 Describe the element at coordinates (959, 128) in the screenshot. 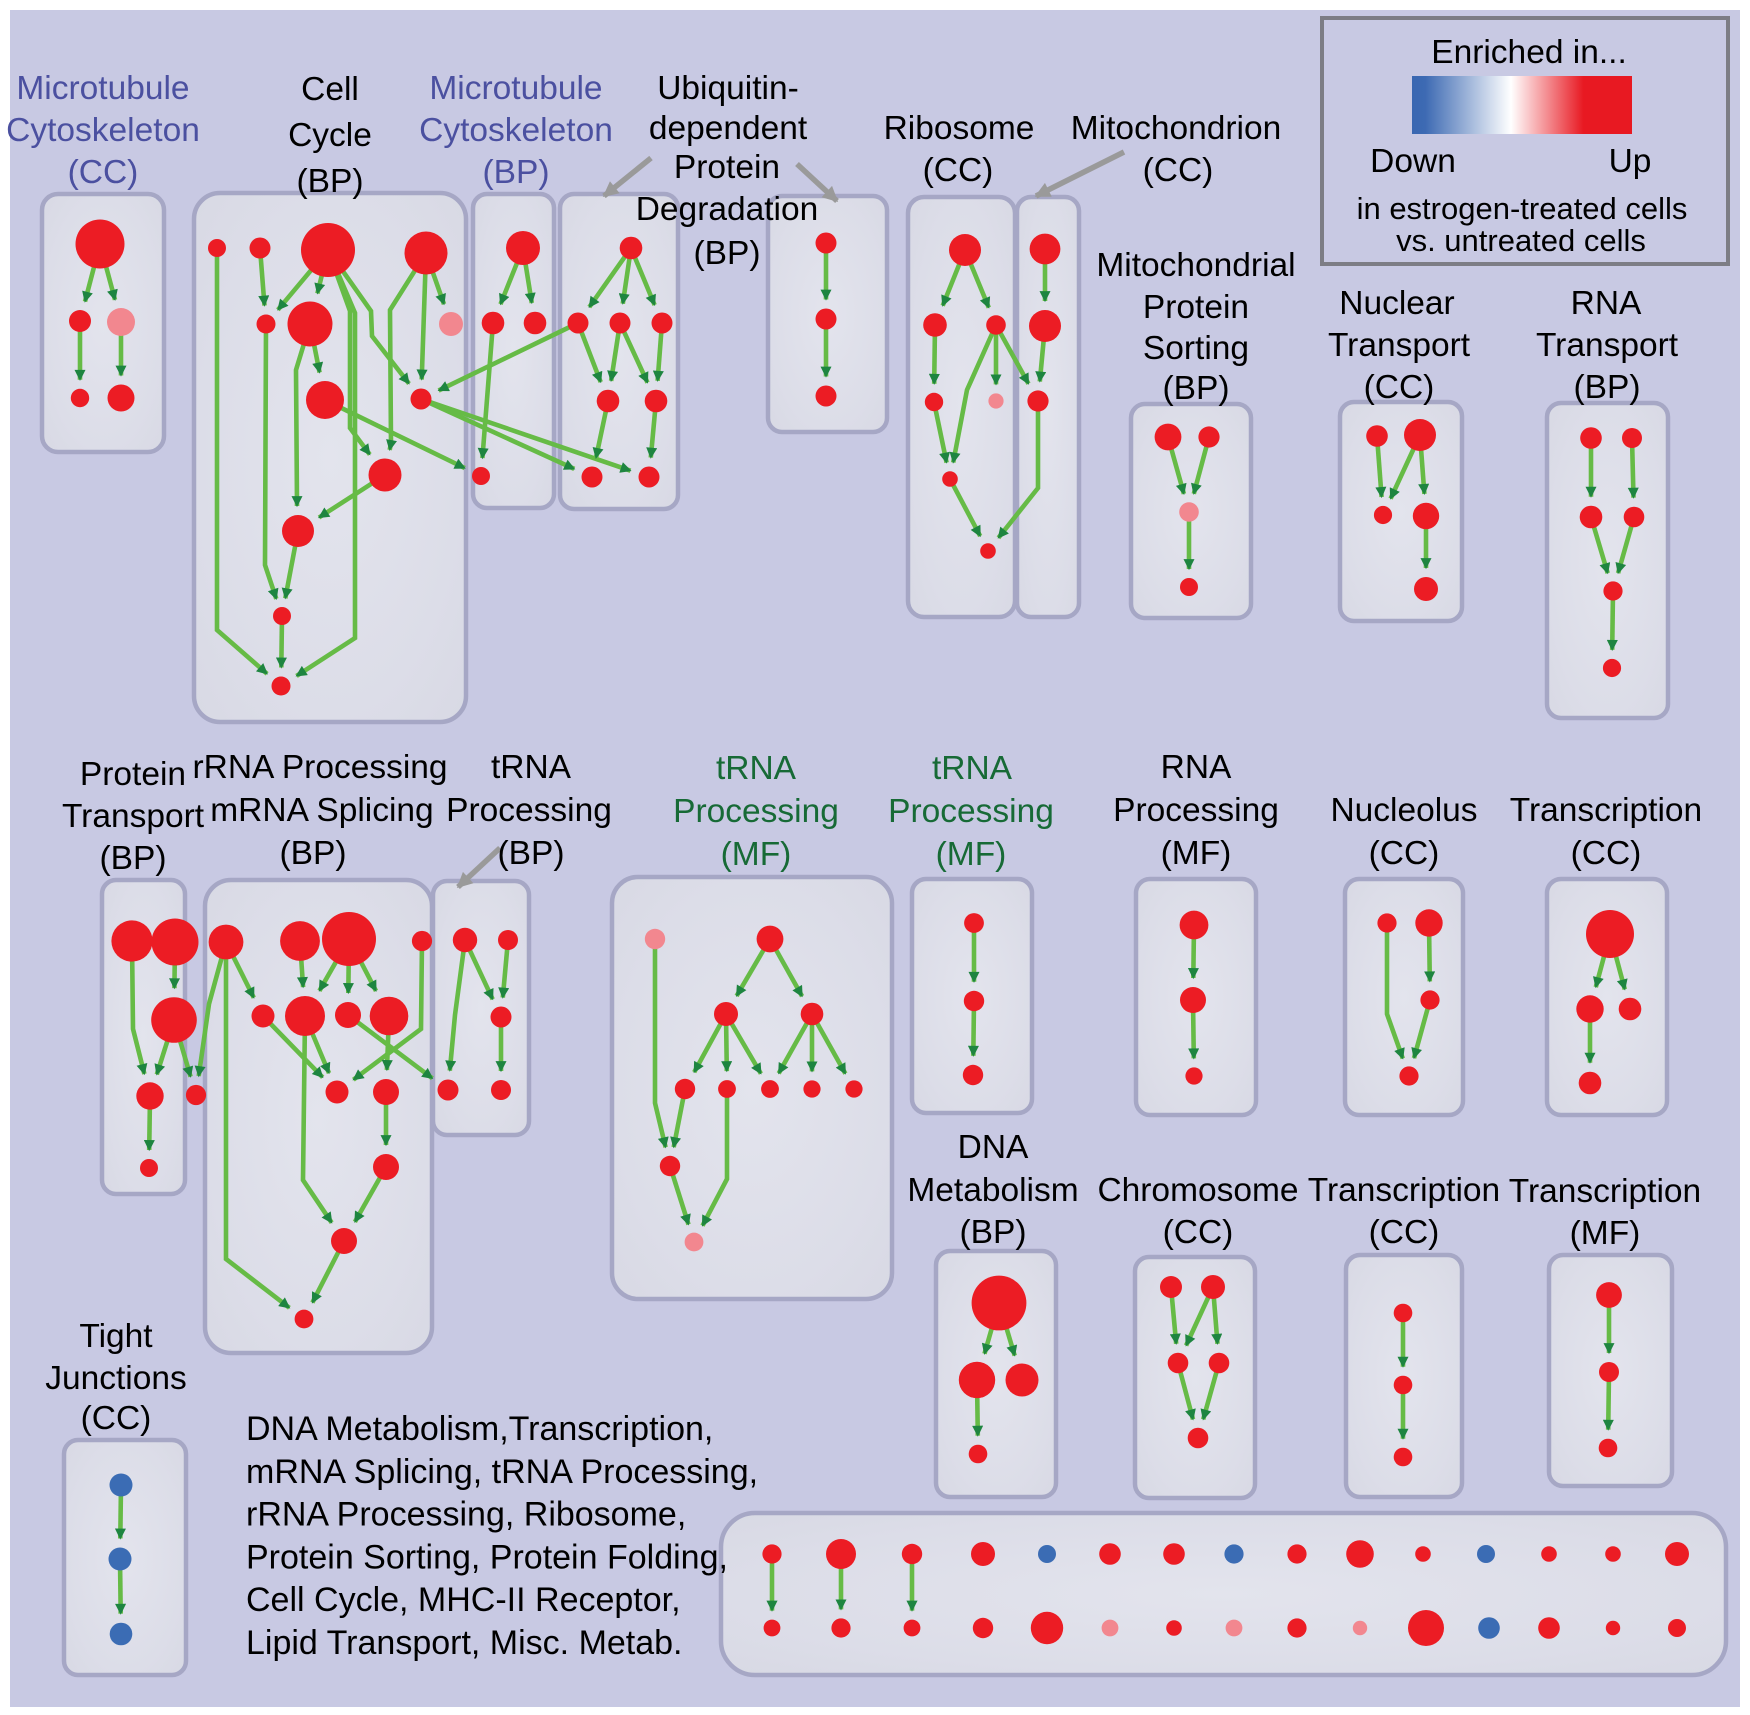

I see `svg-text: Ribosome` at that location.